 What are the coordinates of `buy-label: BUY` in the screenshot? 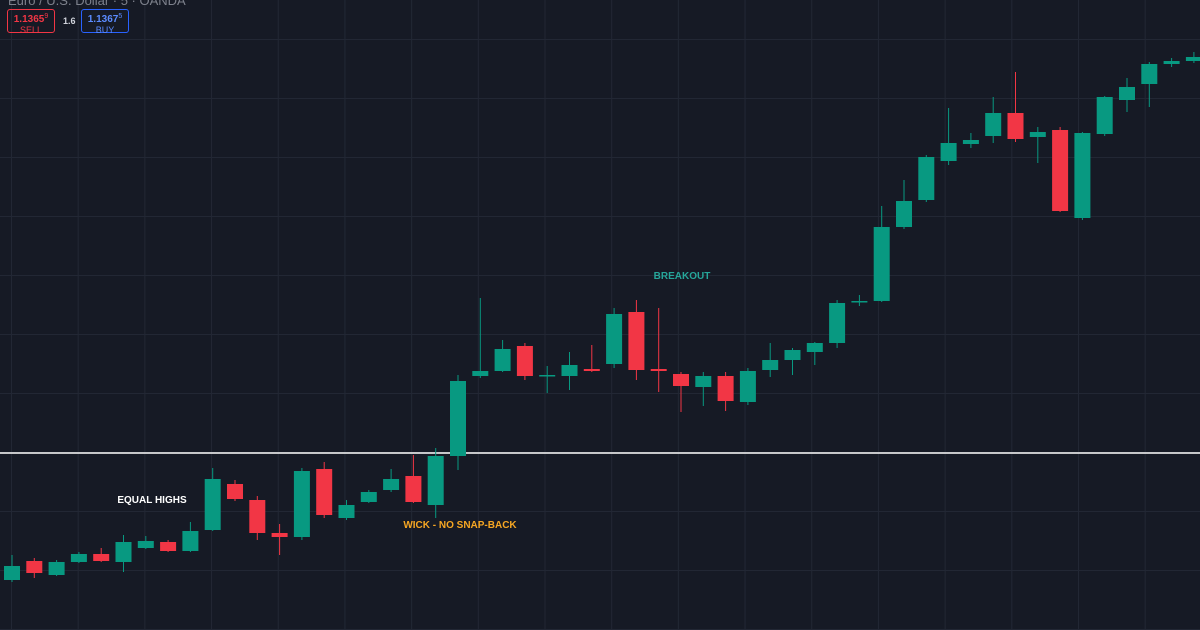 It's located at (105, 30).